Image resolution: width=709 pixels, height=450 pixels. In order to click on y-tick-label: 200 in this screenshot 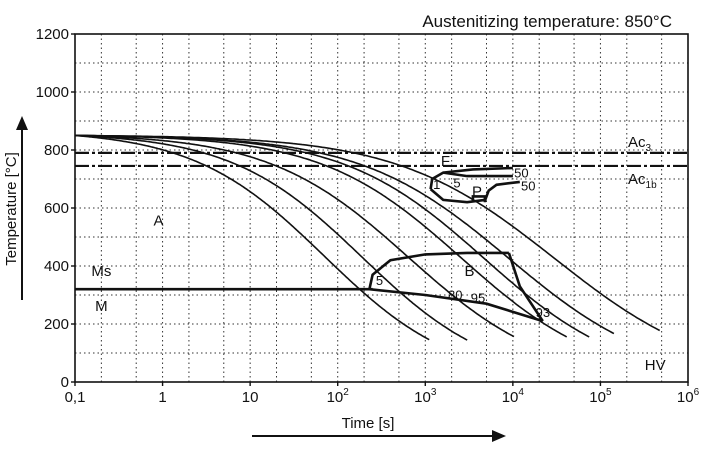, I will do `click(56, 324)`.